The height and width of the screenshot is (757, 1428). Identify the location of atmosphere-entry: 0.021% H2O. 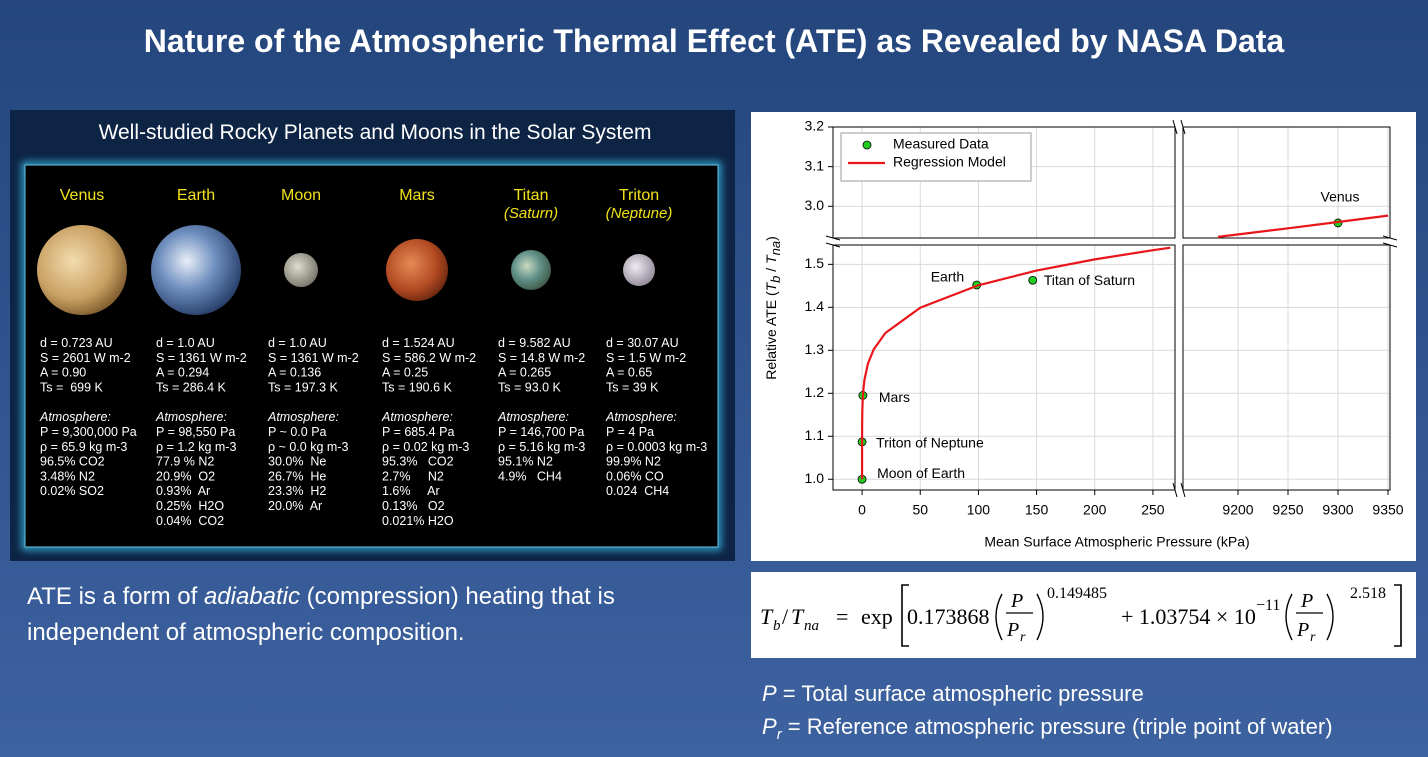
(418, 521).